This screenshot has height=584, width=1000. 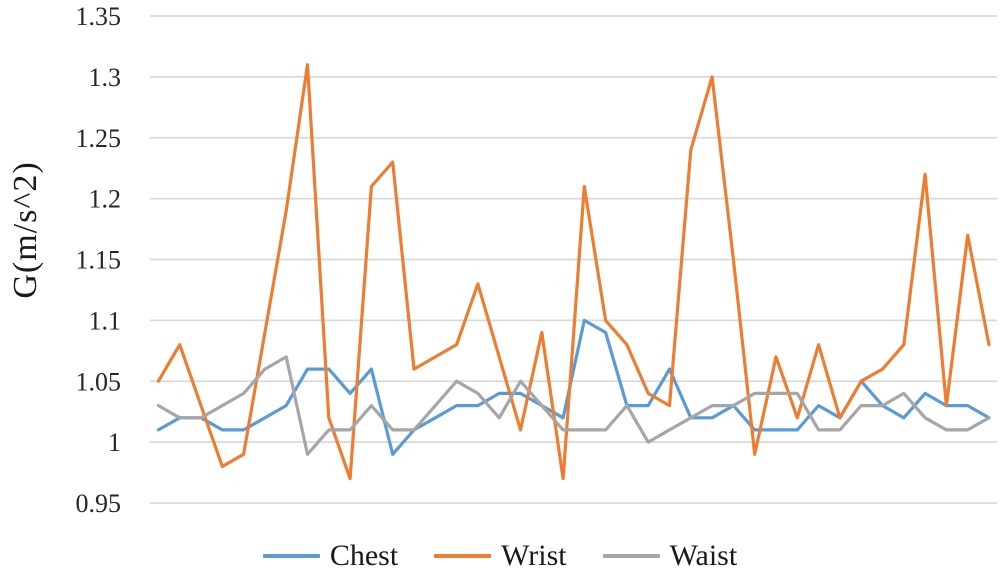 What do you see at coordinates (99, 260) in the screenshot?
I see `y-tick-label: 1.15` at bounding box center [99, 260].